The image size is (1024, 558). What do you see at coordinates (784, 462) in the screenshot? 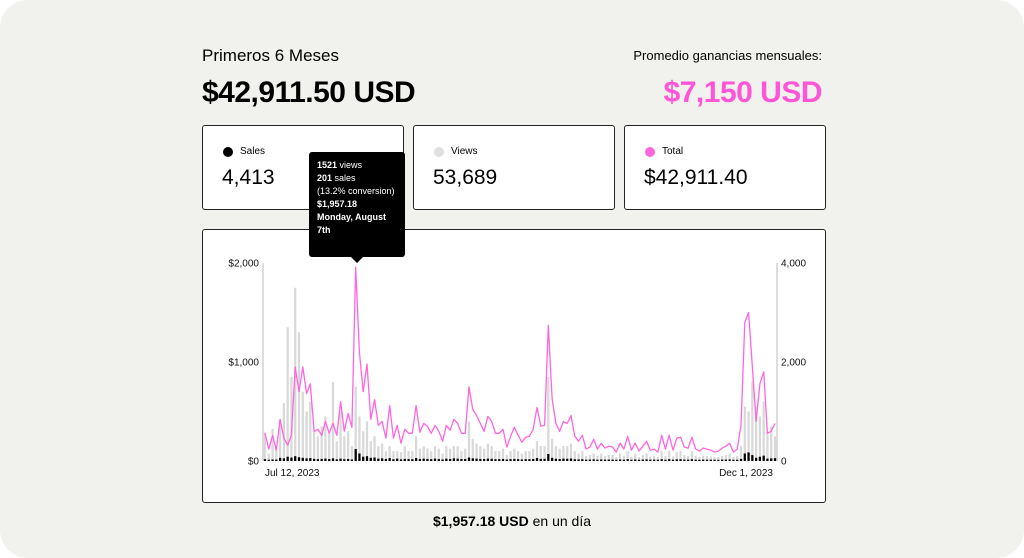
I see `right-tick-label: 0` at bounding box center [784, 462].